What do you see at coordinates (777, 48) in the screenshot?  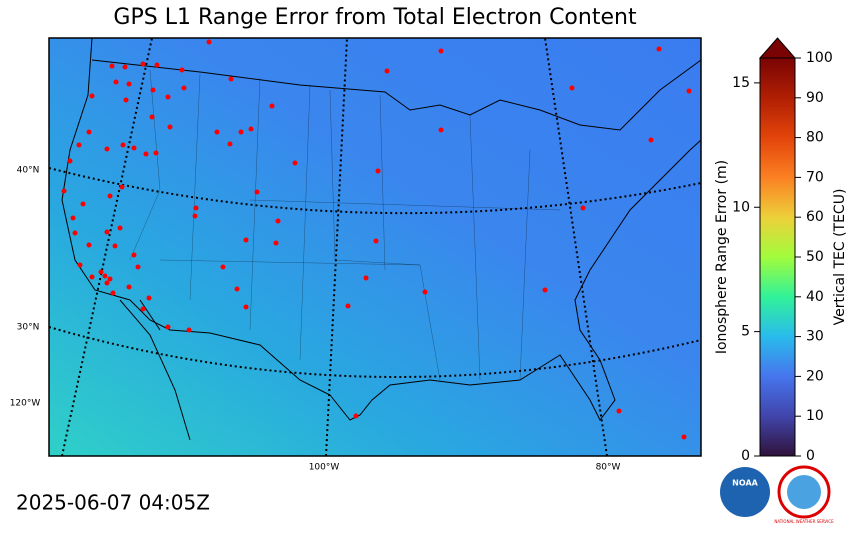 I see `colorbar-extend` at bounding box center [777, 48].